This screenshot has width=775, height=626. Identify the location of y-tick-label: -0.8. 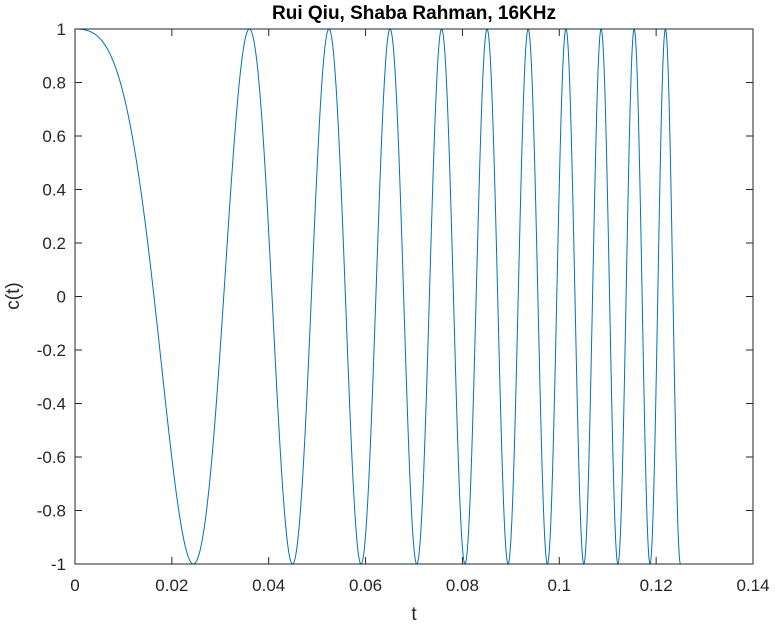
(51, 511).